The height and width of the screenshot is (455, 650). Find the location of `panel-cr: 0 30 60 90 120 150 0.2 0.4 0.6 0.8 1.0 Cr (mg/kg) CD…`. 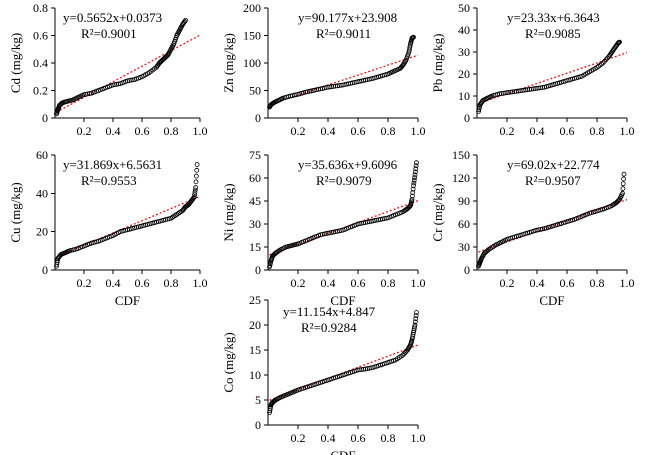

panel-cr: 0 30 60 90 120 150 0.2 0.4 0.6 0.8 1.0 Cr (mg/kg) CD… is located at coordinates (532, 228).